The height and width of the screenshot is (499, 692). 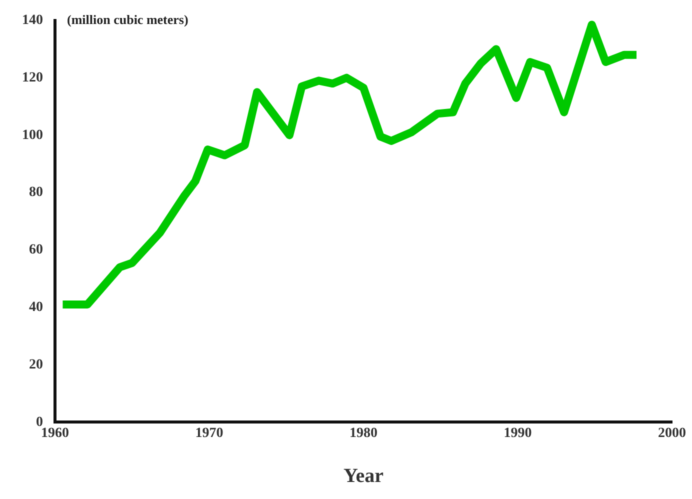 What do you see at coordinates (36, 192) in the screenshot?
I see `y-tick-label: 80` at bounding box center [36, 192].